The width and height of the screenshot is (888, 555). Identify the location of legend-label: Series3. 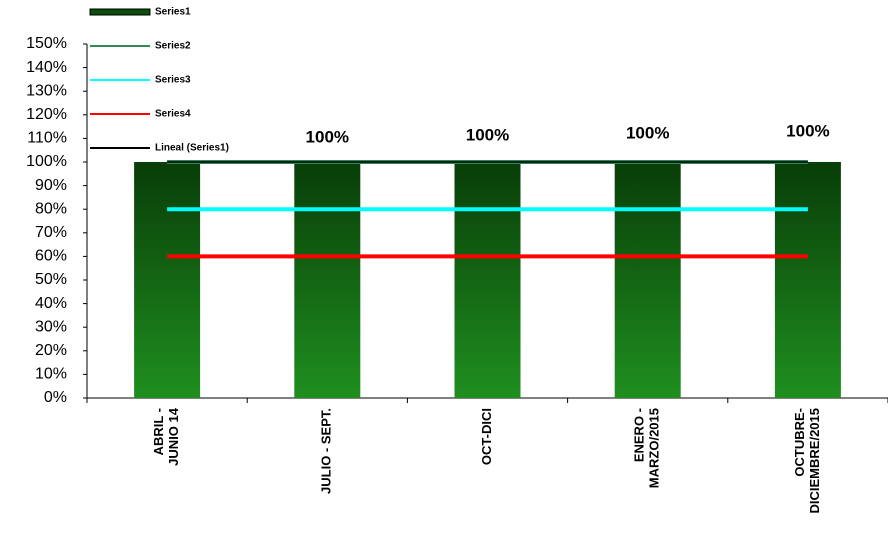
(173, 80).